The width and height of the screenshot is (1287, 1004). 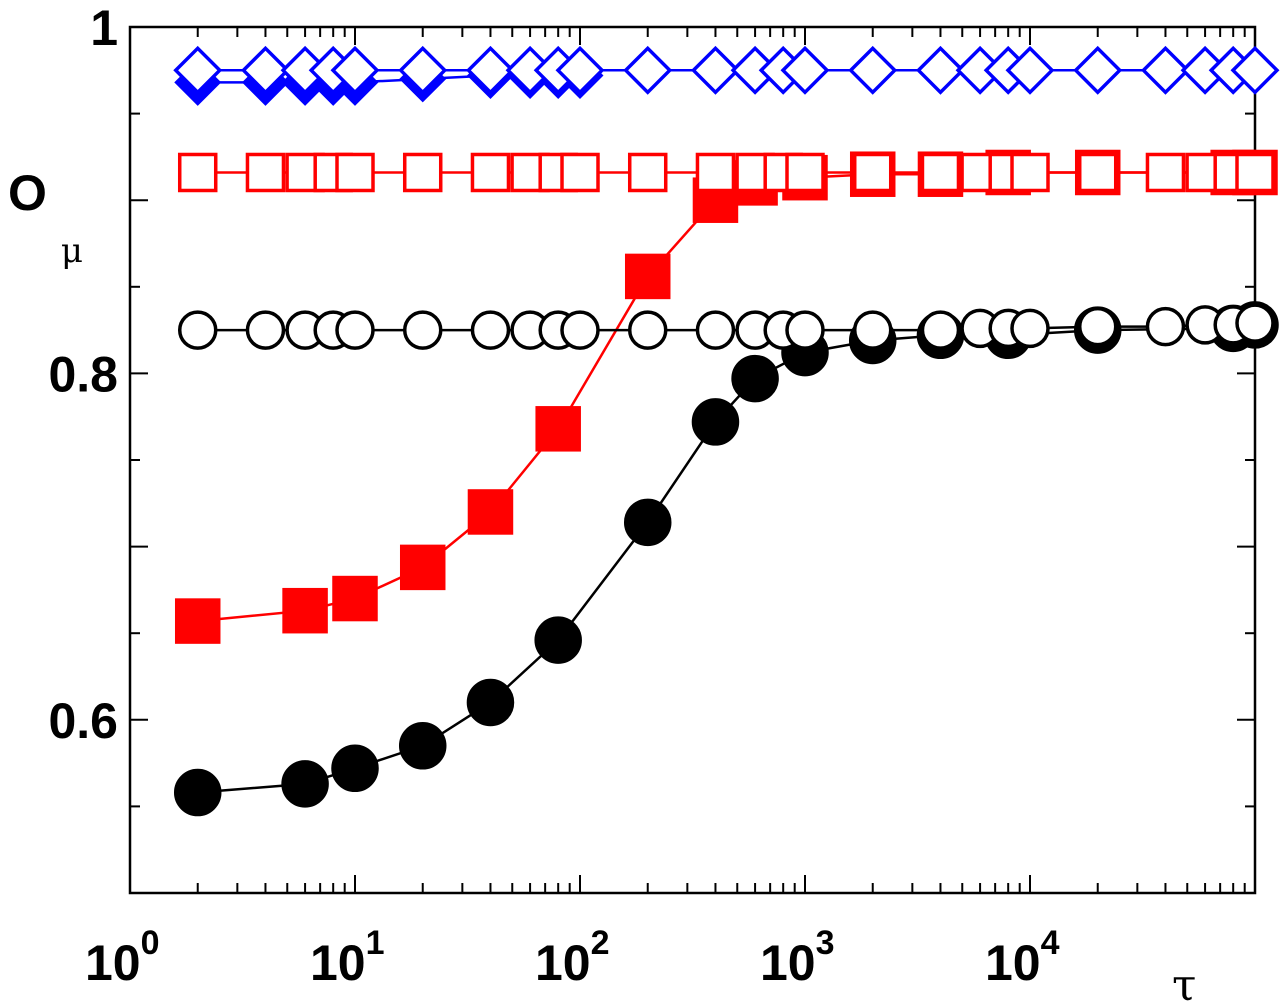 I want to click on x-tick-label: 10², so click(x=572, y=957).